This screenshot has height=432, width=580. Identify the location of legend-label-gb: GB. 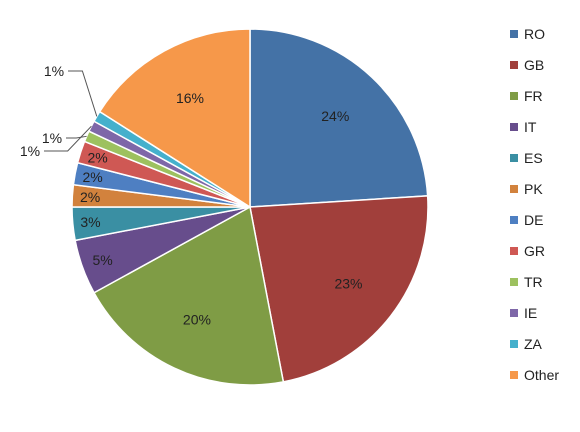
(534, 65).